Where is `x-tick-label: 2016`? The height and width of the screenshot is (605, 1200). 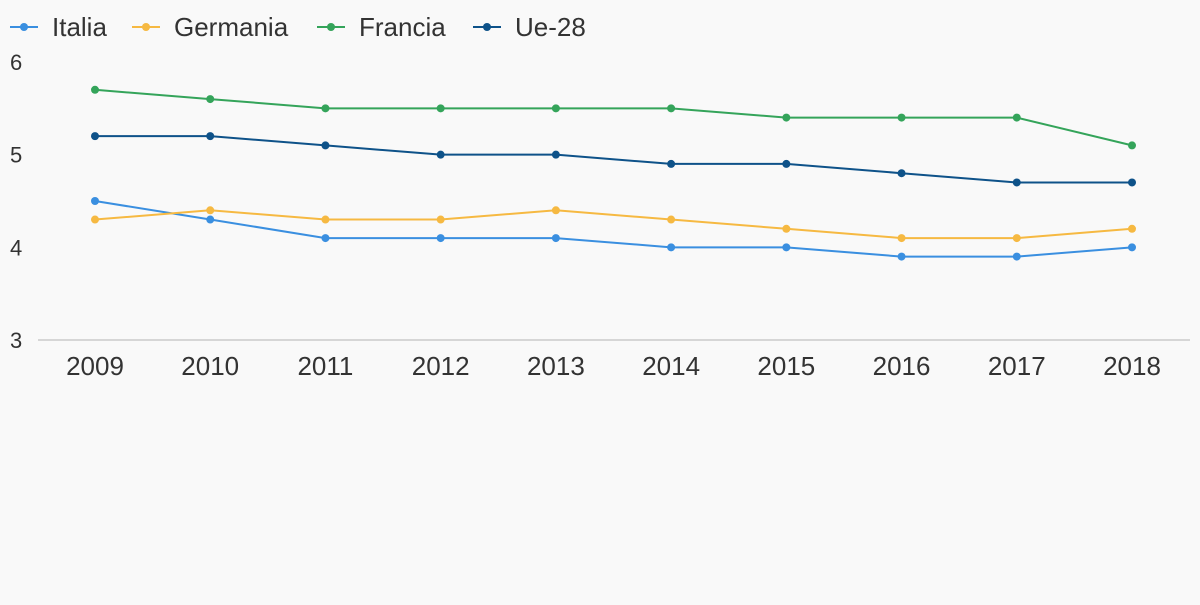
x-tick-label: 2016 is located at coordinates (902, 366).